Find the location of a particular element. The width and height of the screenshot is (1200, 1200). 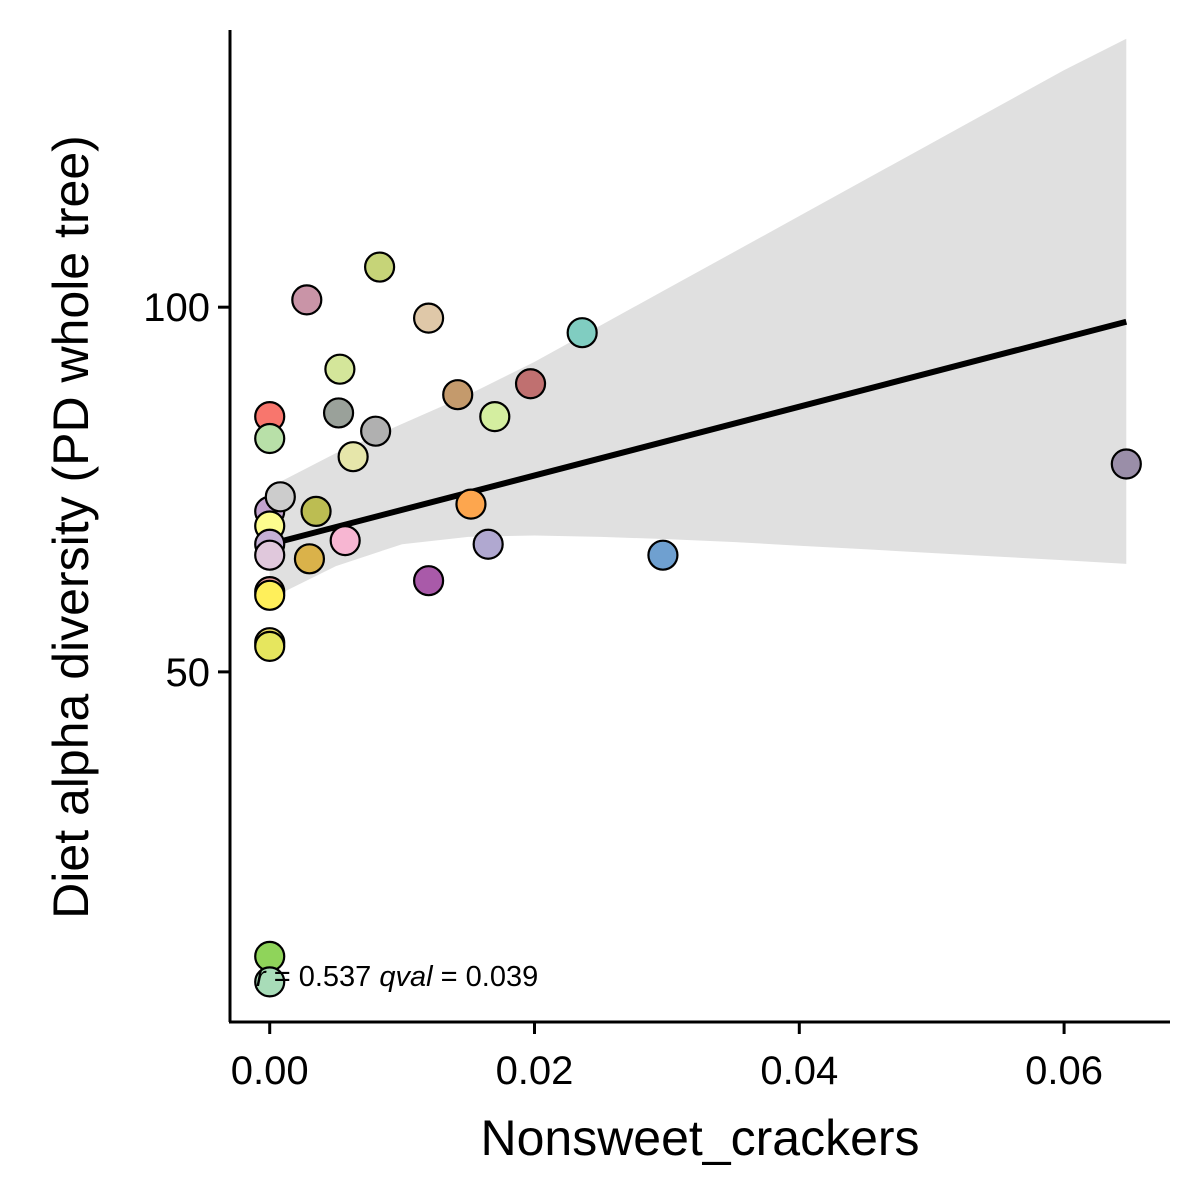

x-tick-label: 0.04 is located at coordinates (799, 1071).